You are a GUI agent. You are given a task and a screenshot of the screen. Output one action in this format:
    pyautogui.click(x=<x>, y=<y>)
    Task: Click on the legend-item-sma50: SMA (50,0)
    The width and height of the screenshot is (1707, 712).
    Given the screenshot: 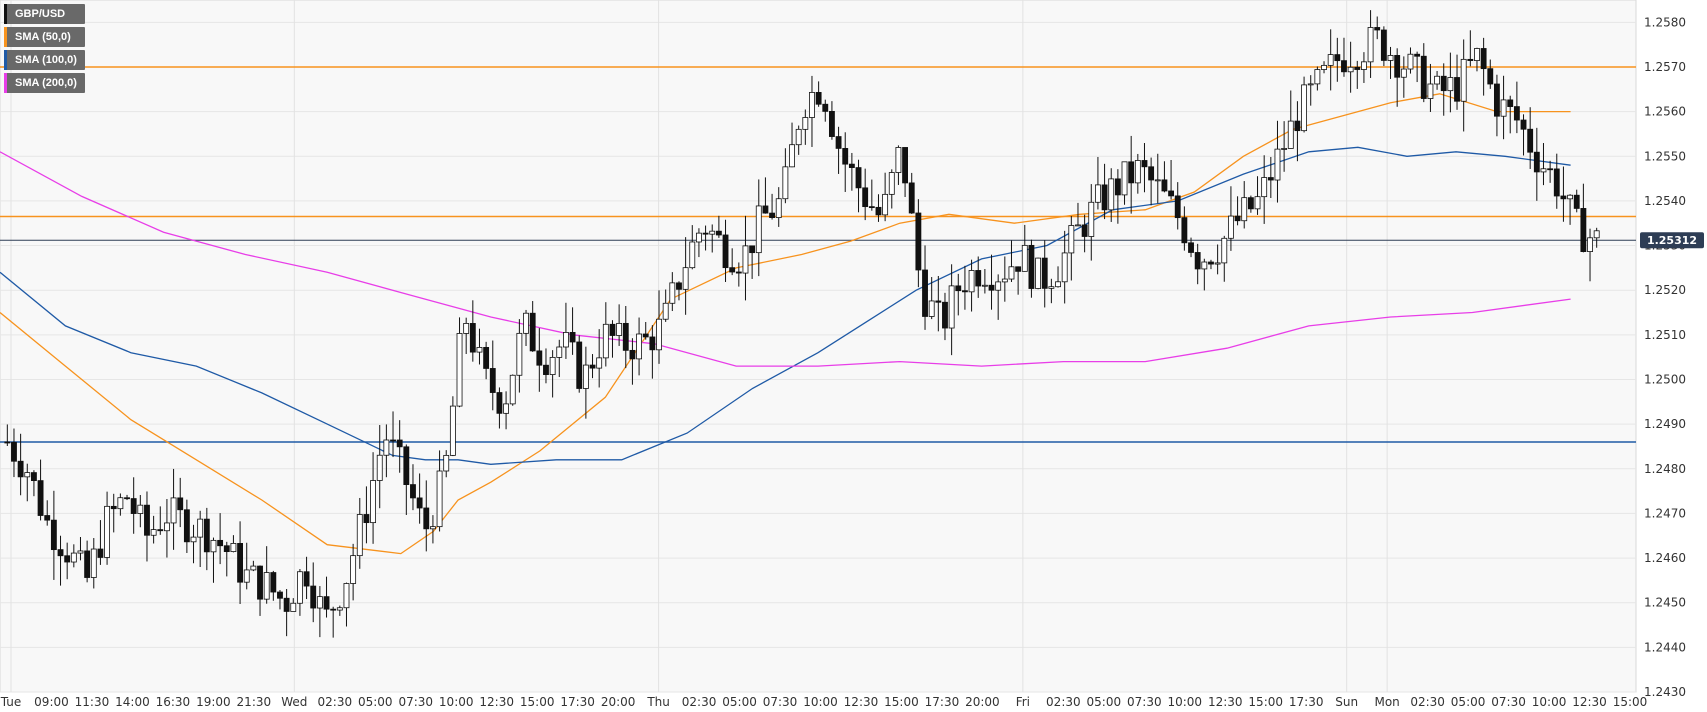 What is the action you would take?
    pyautogui.click(x=44, y=37)
    